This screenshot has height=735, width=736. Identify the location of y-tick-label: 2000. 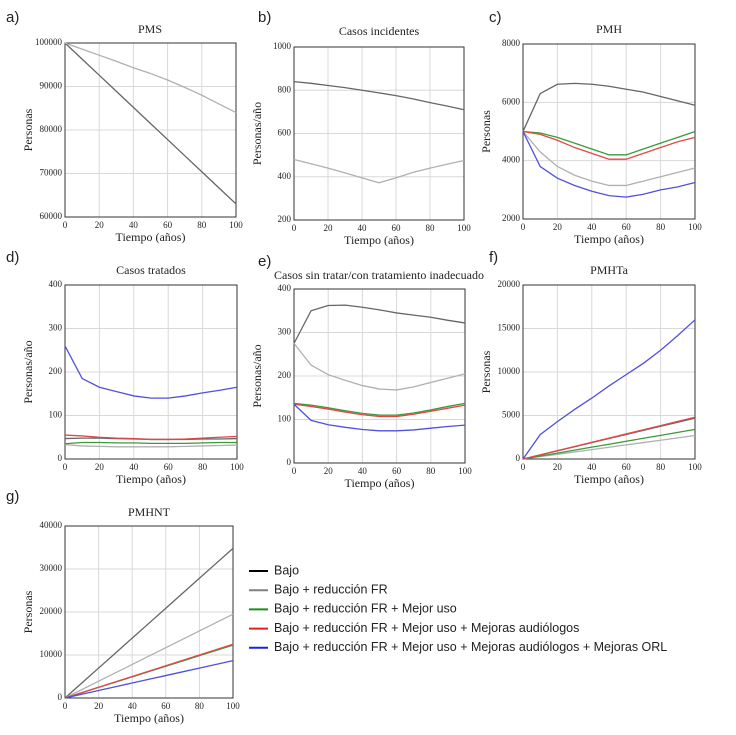
(511, 218).